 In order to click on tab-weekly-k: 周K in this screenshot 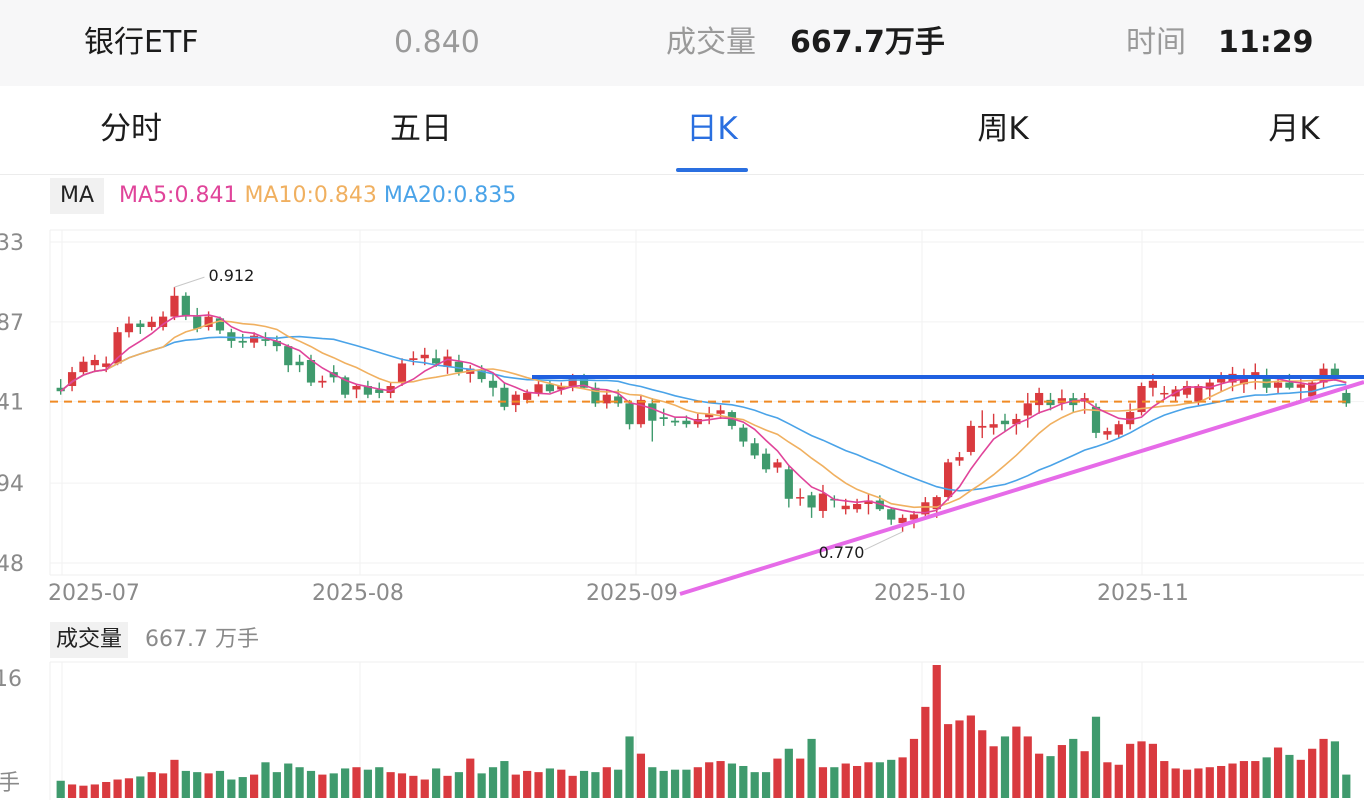, I will do `click(1003, 129)`.